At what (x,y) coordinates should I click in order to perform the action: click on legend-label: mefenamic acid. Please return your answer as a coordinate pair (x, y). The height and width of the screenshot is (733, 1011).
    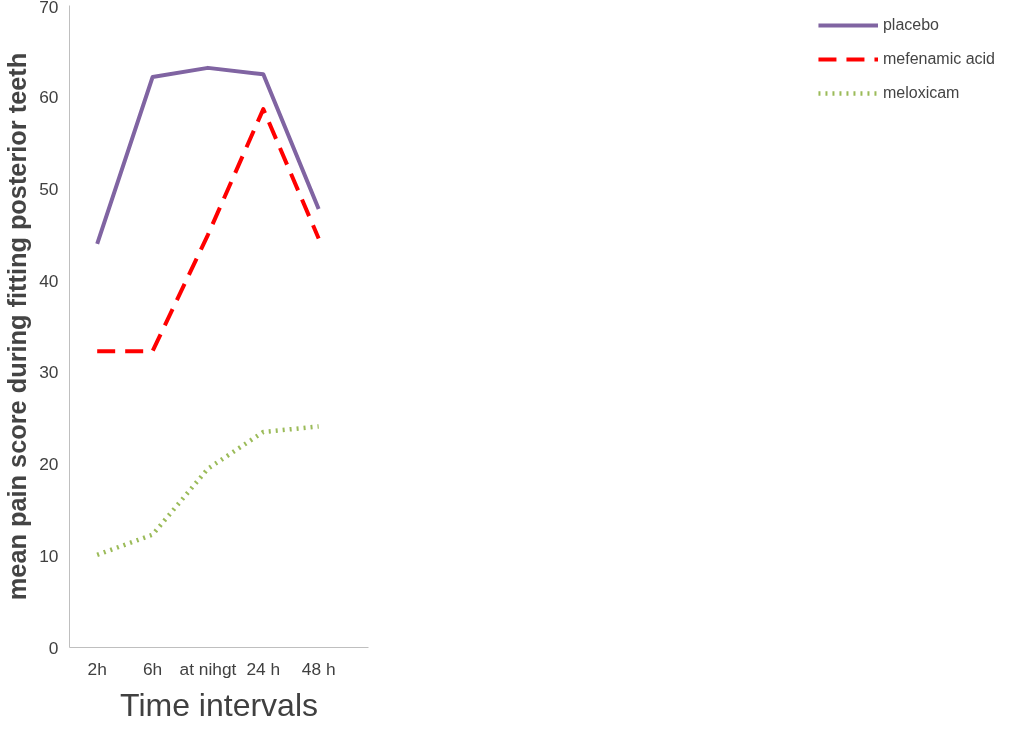
    Looking at the image, I should click on (938, 59).